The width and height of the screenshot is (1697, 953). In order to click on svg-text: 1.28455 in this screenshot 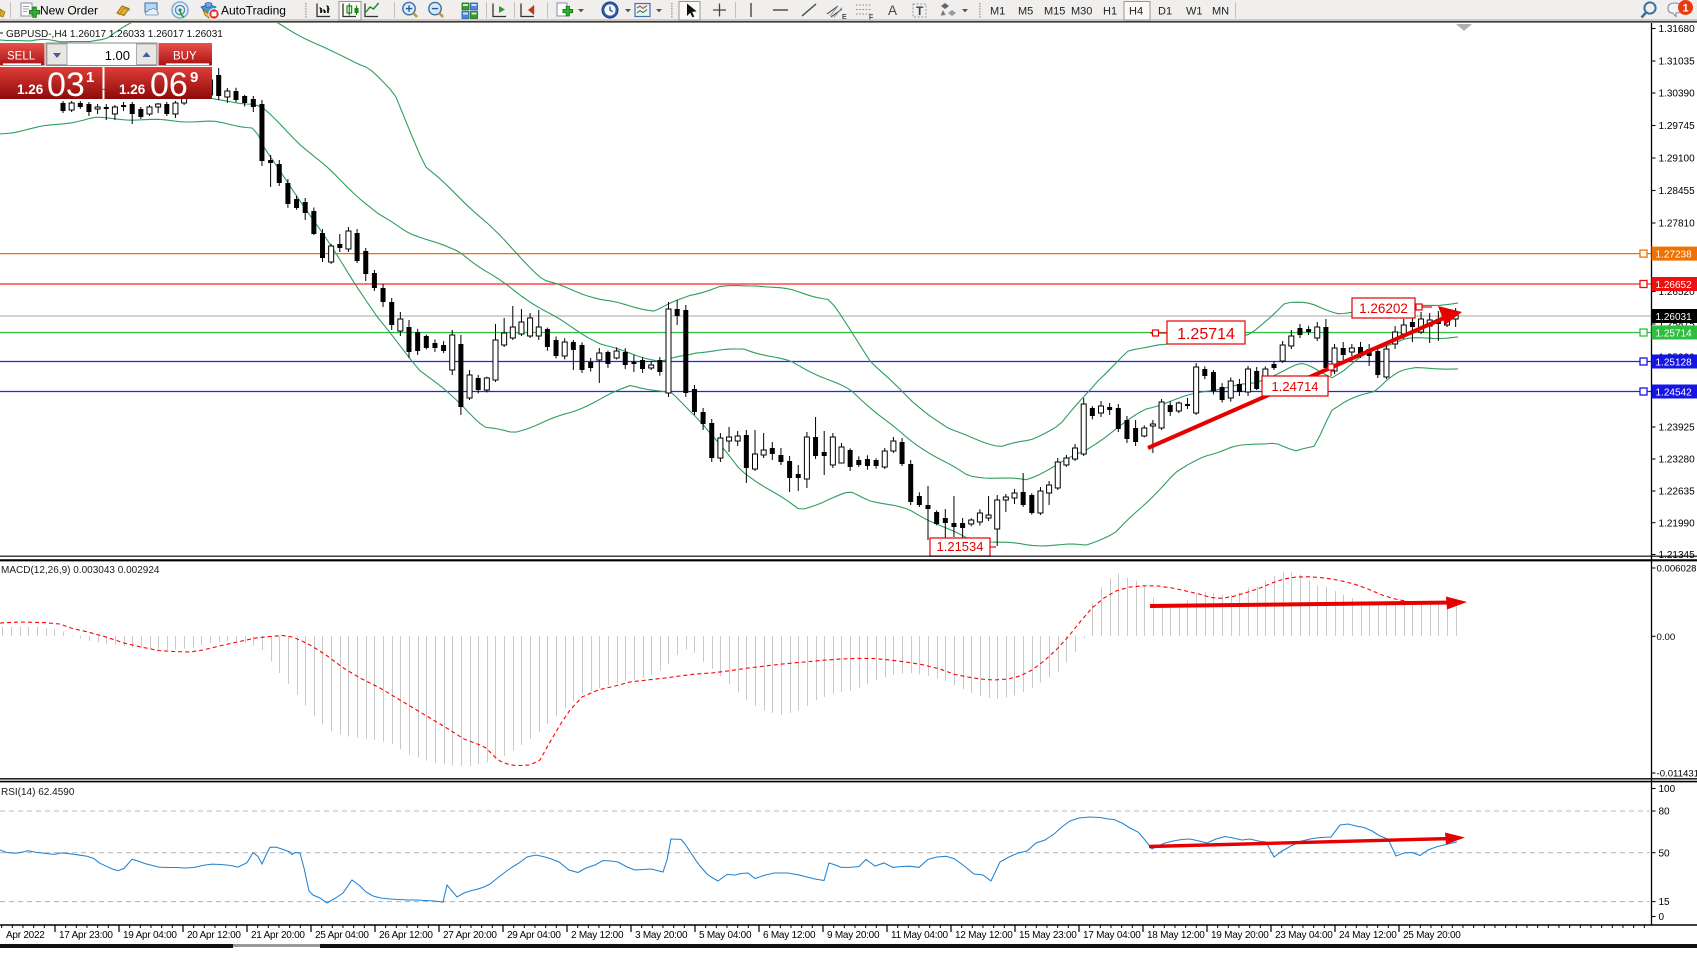, I will do `click(1677, 191)`.